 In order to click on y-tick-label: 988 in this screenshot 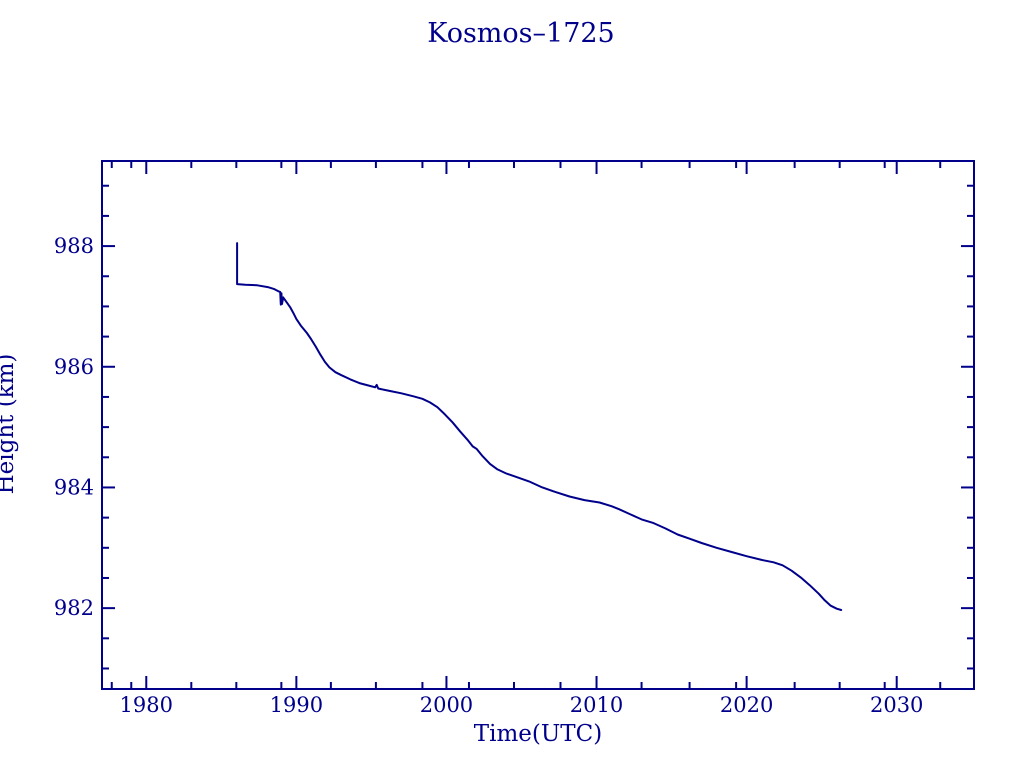, I will do `click(74, 246)`.